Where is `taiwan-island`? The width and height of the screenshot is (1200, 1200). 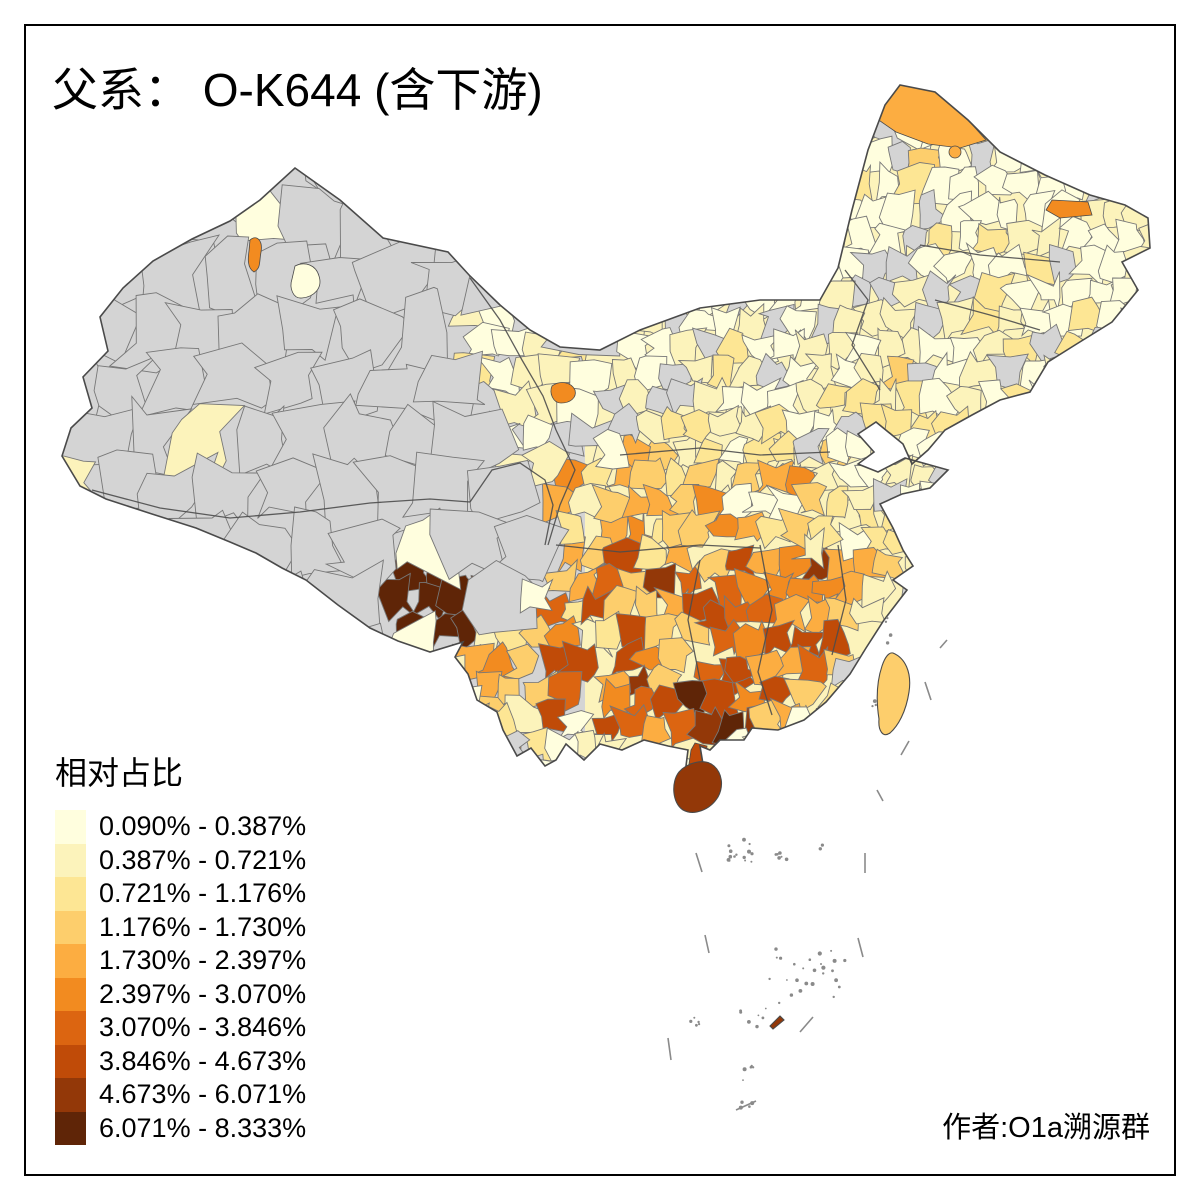 taiwan-island is located at coordinates (893, 694).